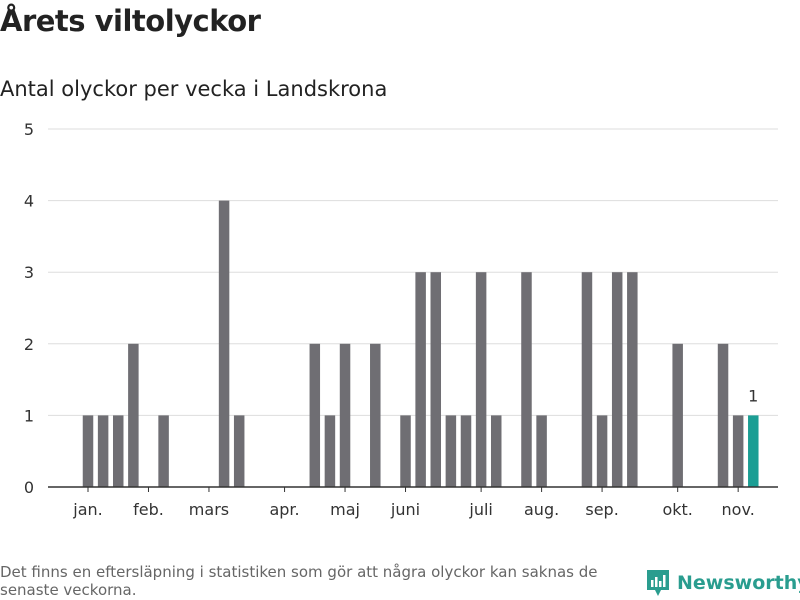 The width and height of the screenshot is (800, 600). Describe the element at coordinates (753, 395) in the screenshot. I see `data-label: 1` at that location.